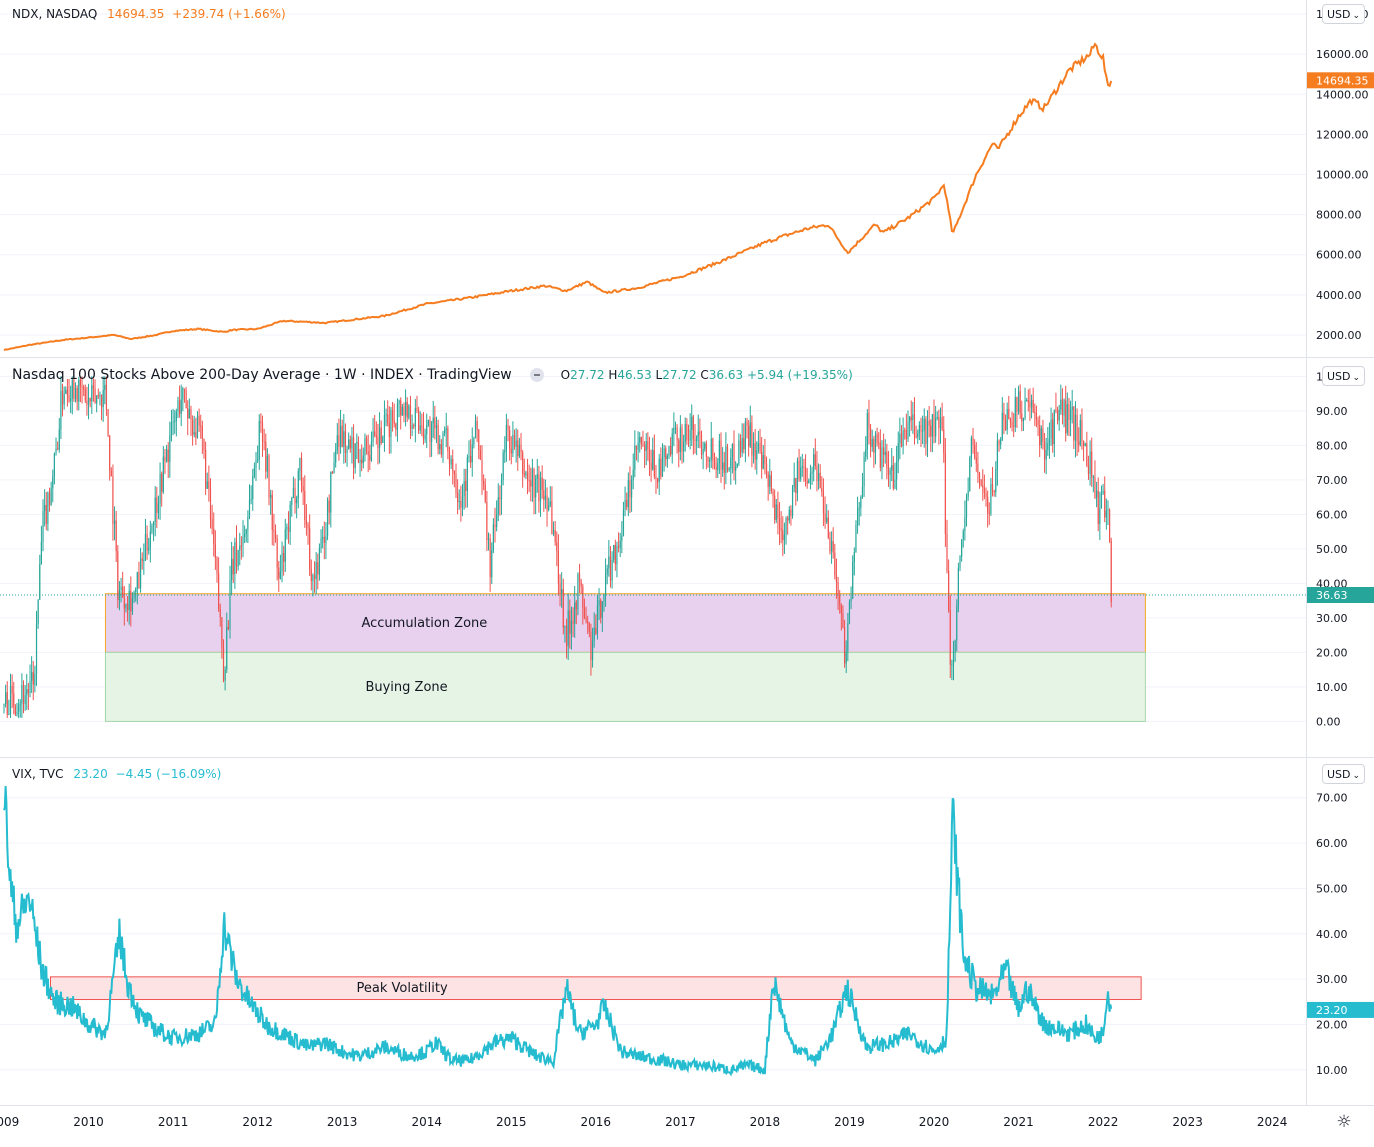 Image resolution: width=1374 pixels, height=1147 pixels. What do you see at coordinates (587, 375) in the screenshot?
I see `ohlc-open: 27.72` at bounding box center [587, 375].